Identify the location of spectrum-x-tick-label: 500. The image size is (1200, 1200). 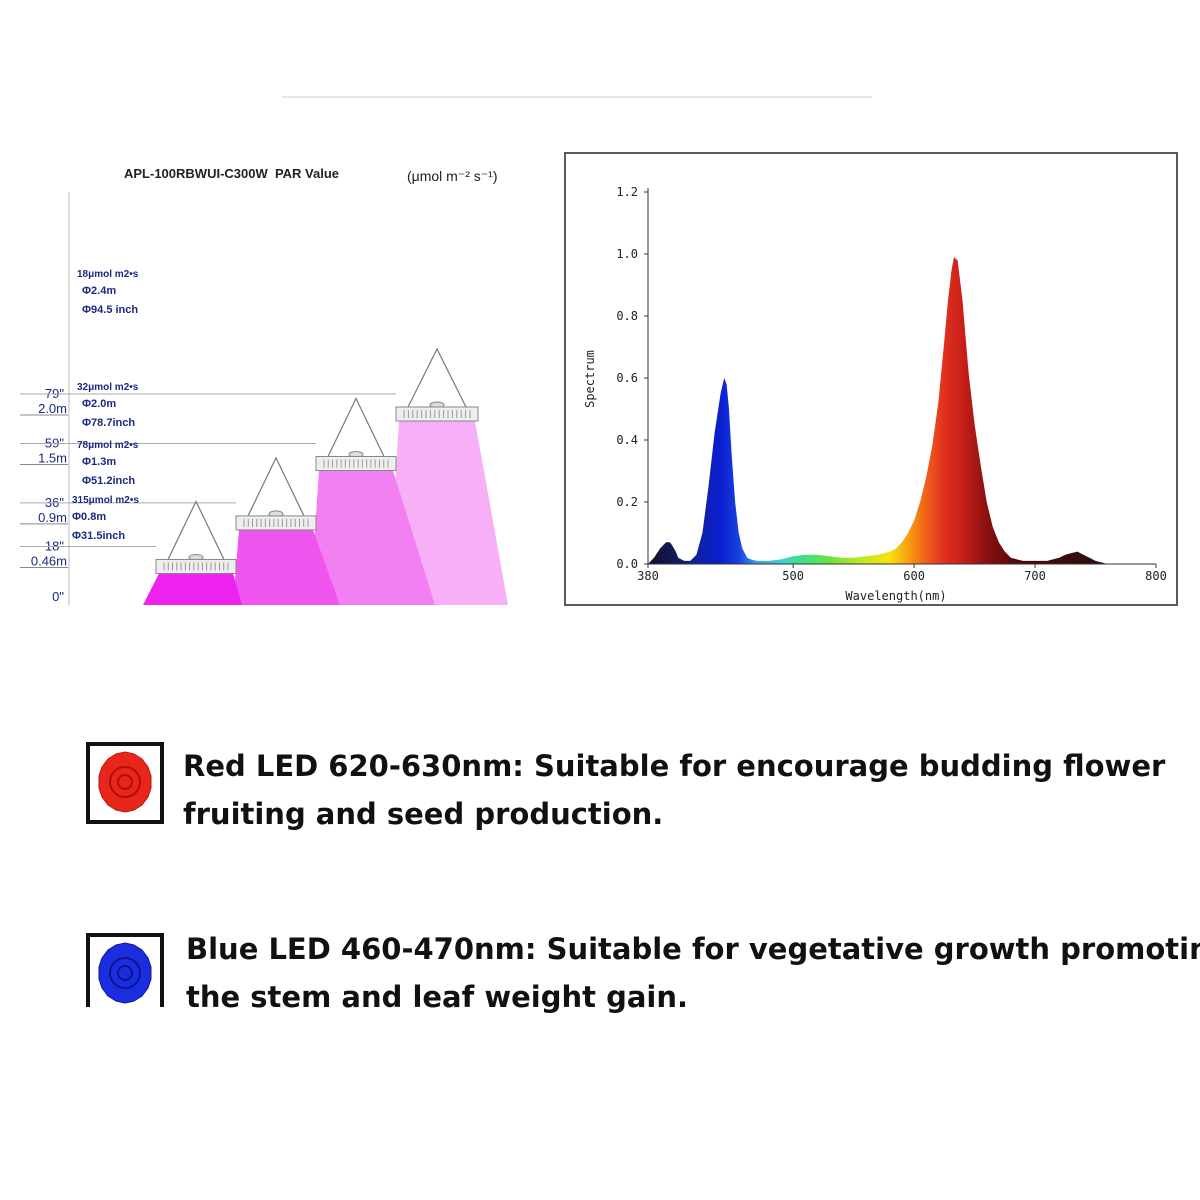
(793, 576).